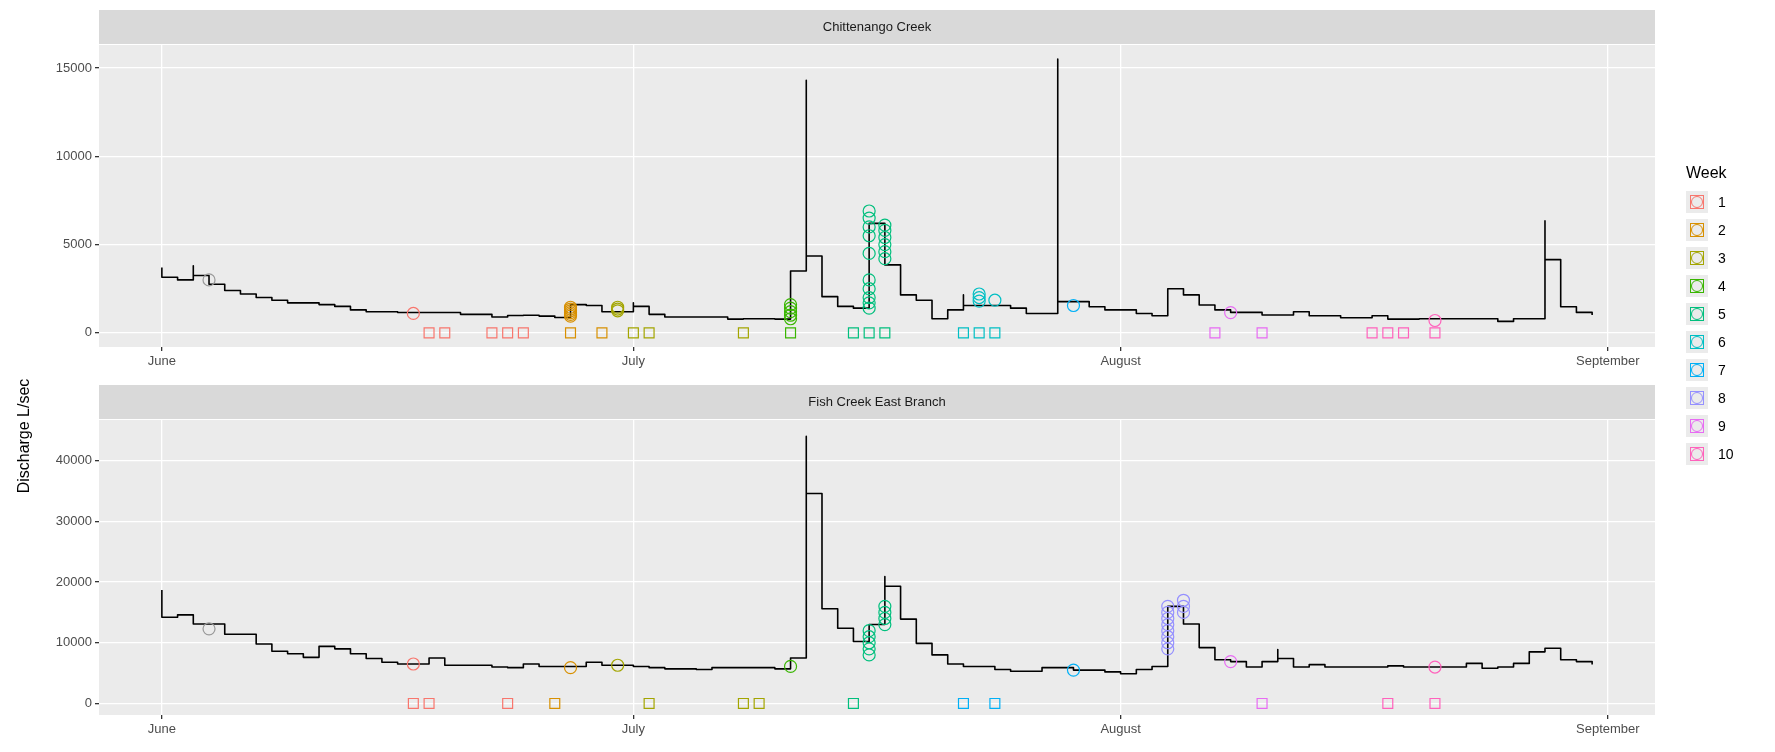  I want to click on legend-label: 4, so click(1722, 286).